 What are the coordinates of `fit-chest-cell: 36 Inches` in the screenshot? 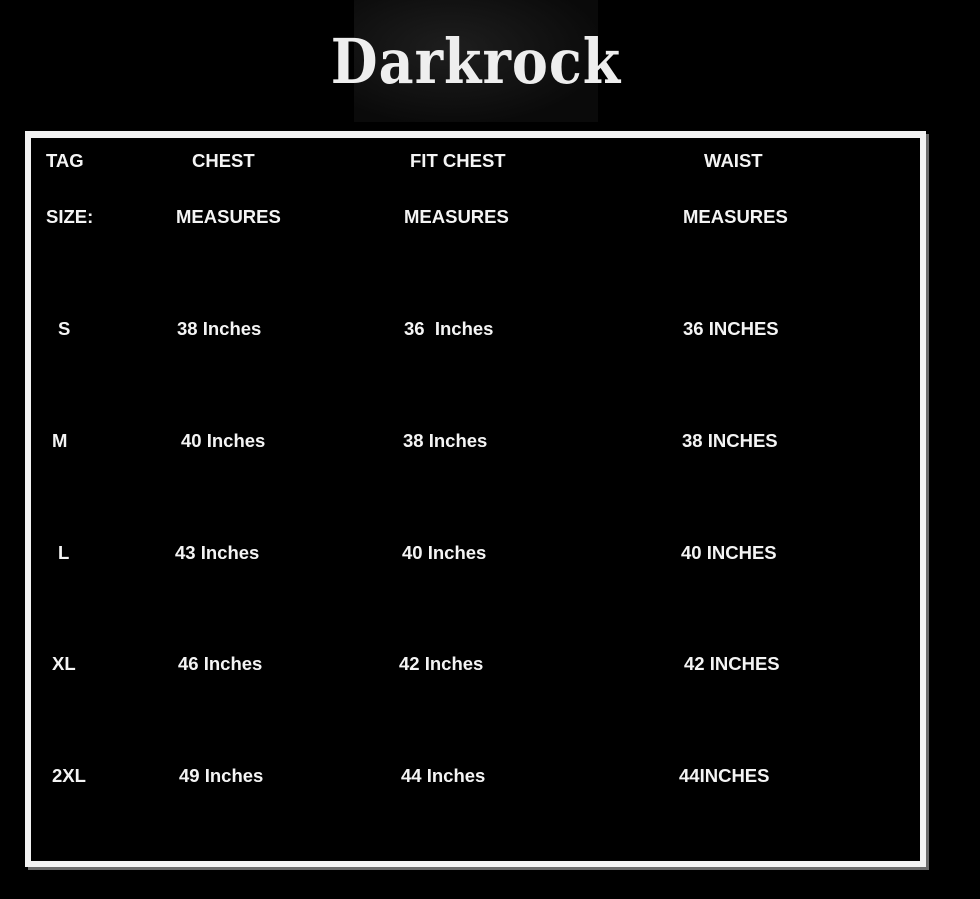 It's located at (449, 328).